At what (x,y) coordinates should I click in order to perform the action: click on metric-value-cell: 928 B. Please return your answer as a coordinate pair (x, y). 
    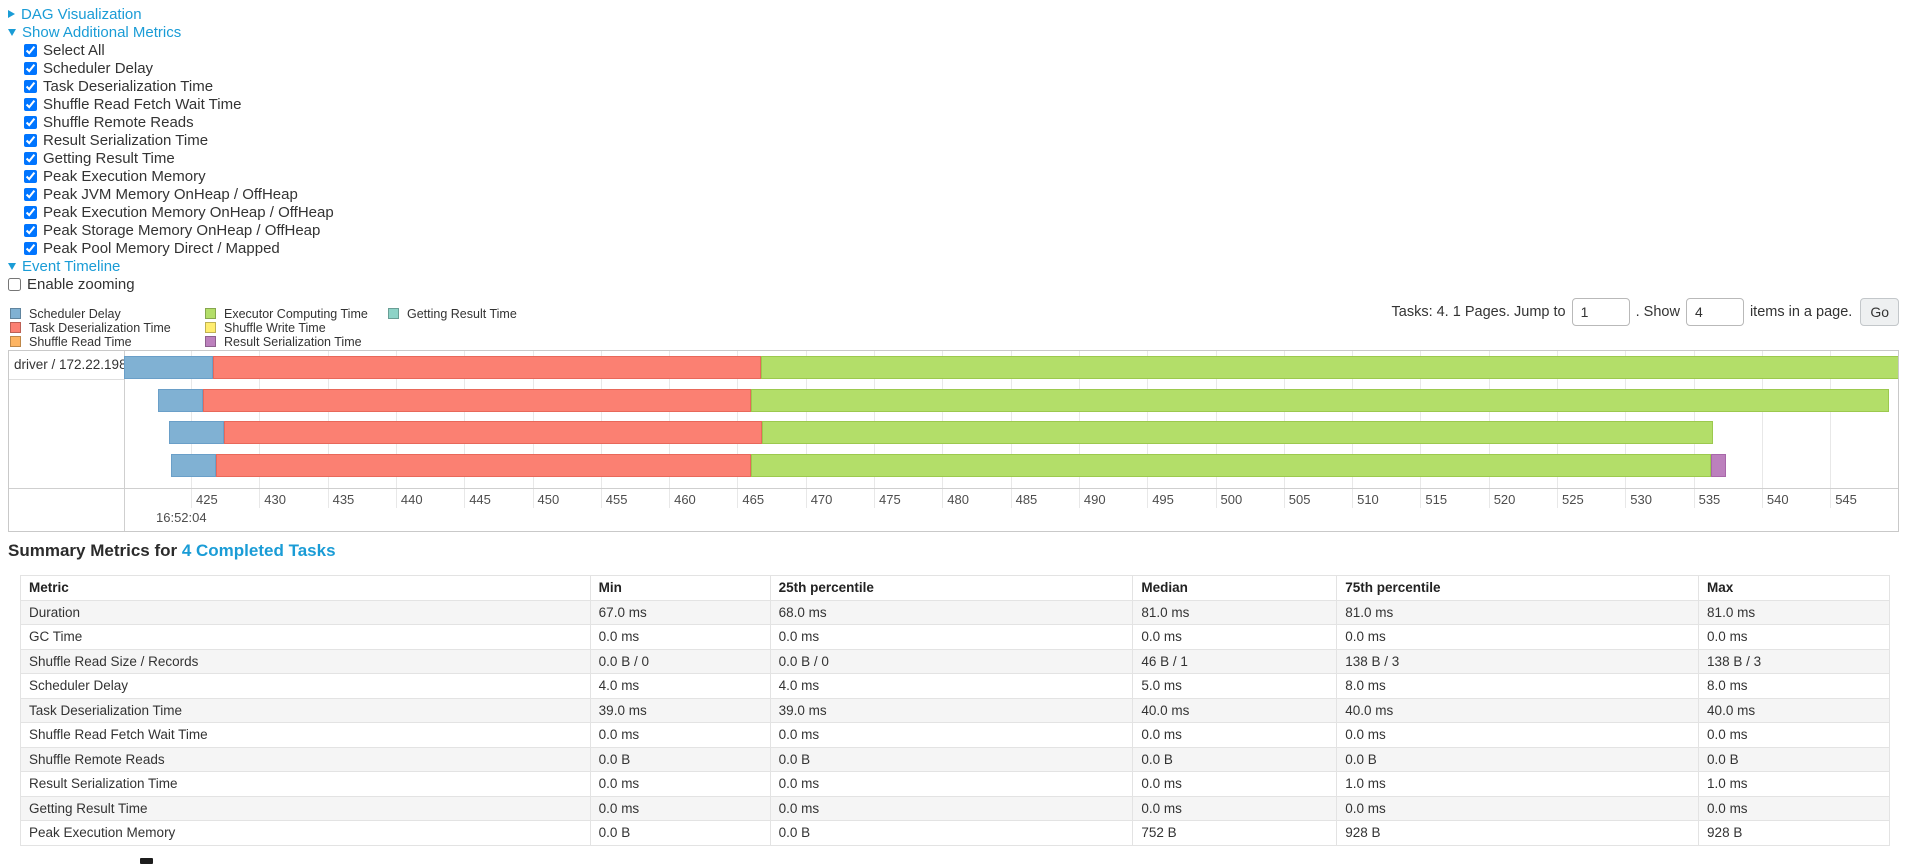
    Looking at the image, I should click on (1794, 833).